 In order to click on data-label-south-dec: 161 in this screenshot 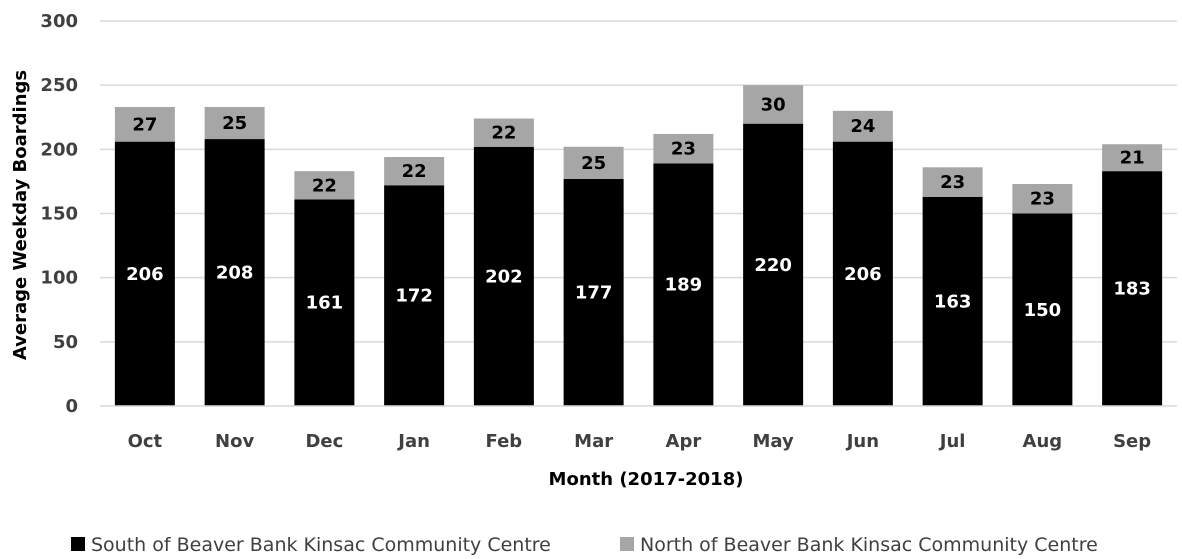, I will do `click(325, 303)`.